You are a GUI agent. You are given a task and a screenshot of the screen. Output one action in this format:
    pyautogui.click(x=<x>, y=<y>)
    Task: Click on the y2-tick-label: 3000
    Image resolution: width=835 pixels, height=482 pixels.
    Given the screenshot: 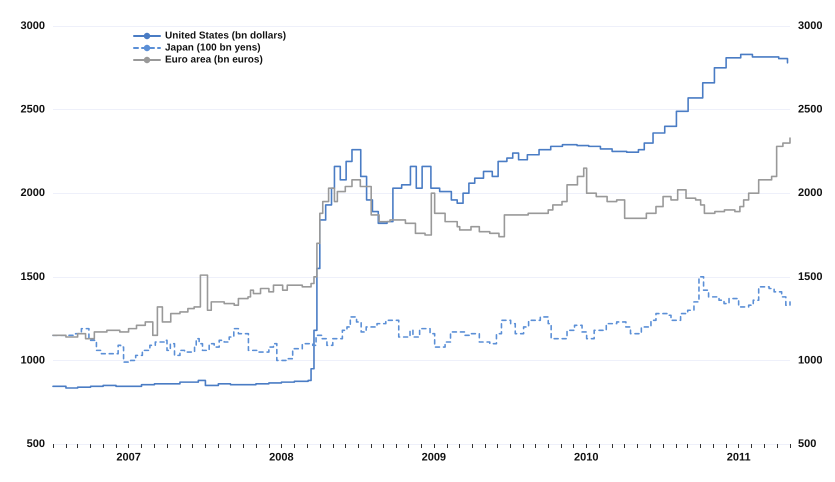 What is the action you would take?
    pyautogui.click(x=810, y=26)
    